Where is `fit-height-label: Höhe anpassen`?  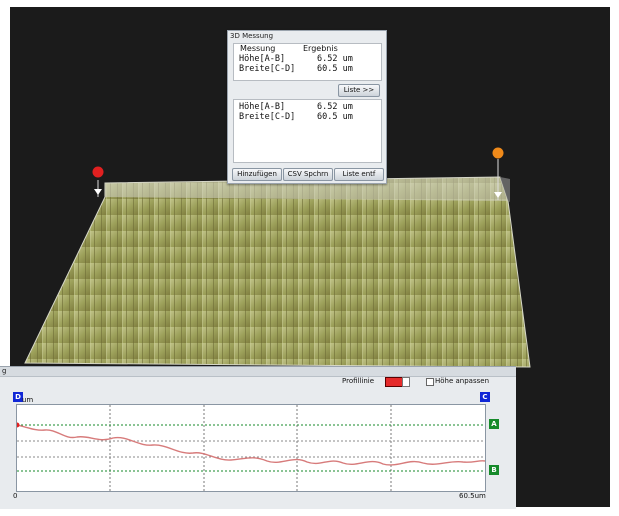 fit-height-label: Höhe anpassen is located at coordinates (462, 381).